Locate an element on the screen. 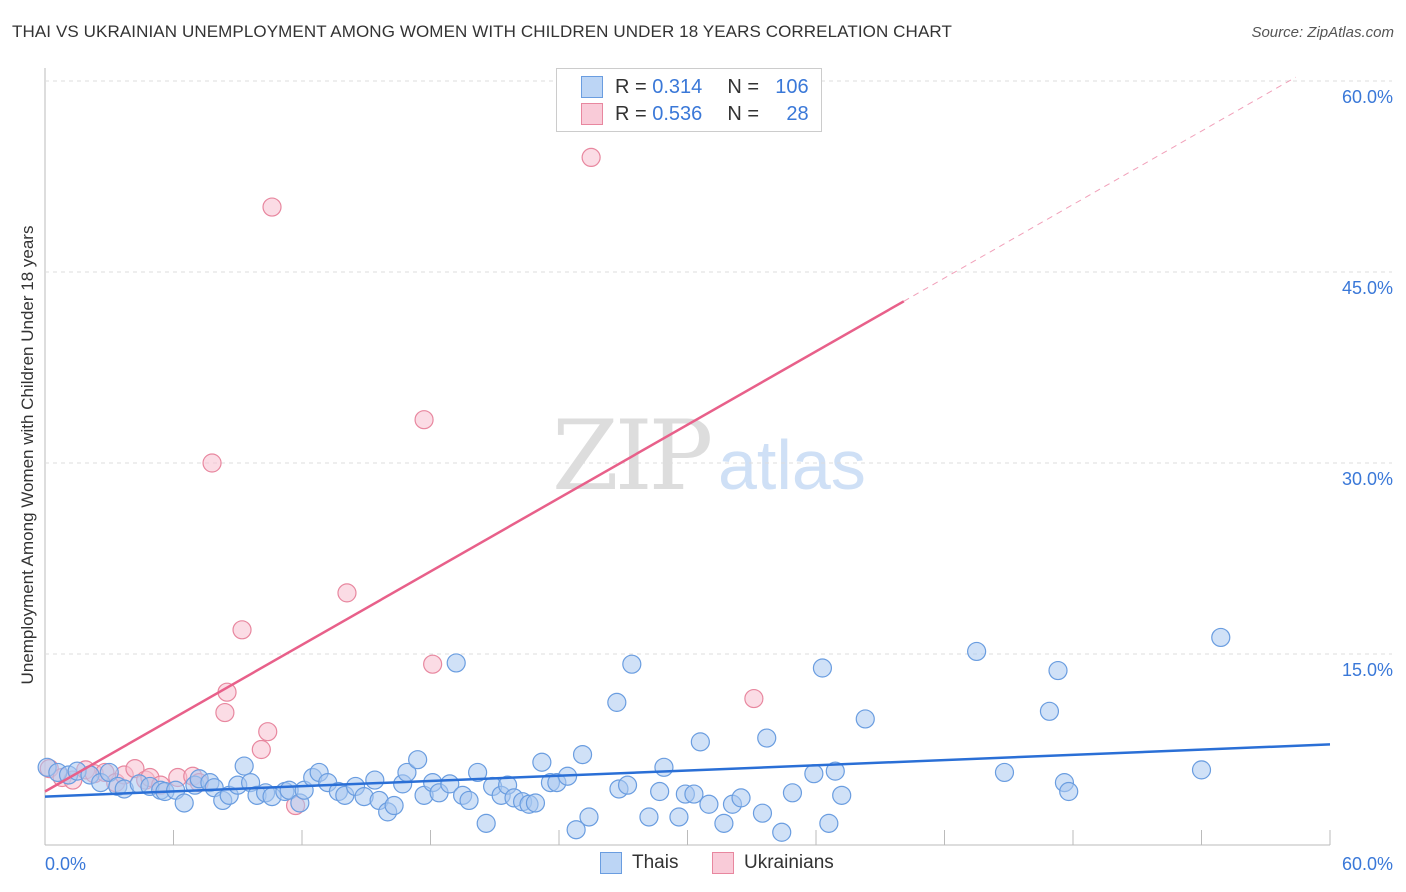 Image resolution: width=1406 pixels, height=892 pixels. thais-r-value: 0.314 is located at coordinates (677, 86).